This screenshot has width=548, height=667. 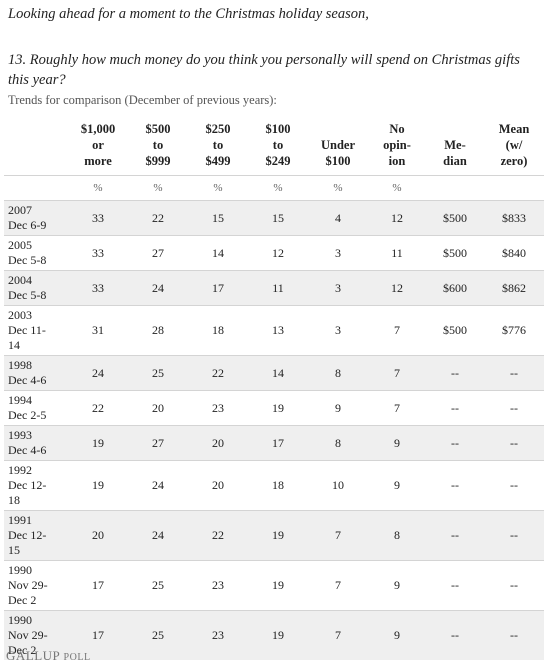 What do you see at coordinates (98, 373) in the screenshot?
I see `data-cell: 24` at bounding box center [98, 373].